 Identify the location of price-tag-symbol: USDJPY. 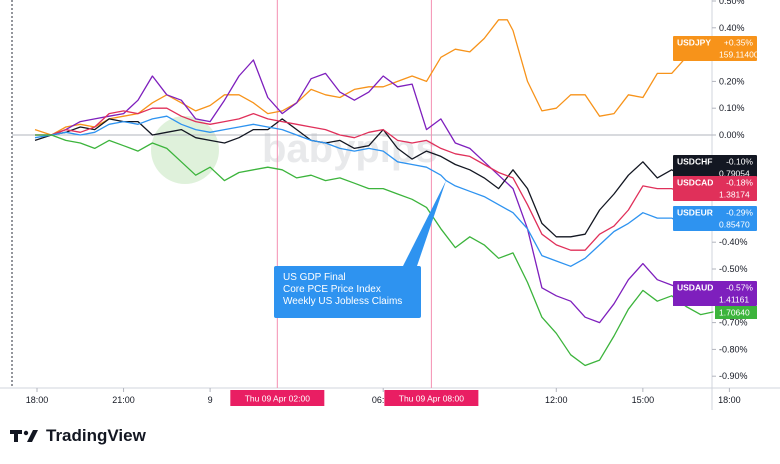
(694, 43).